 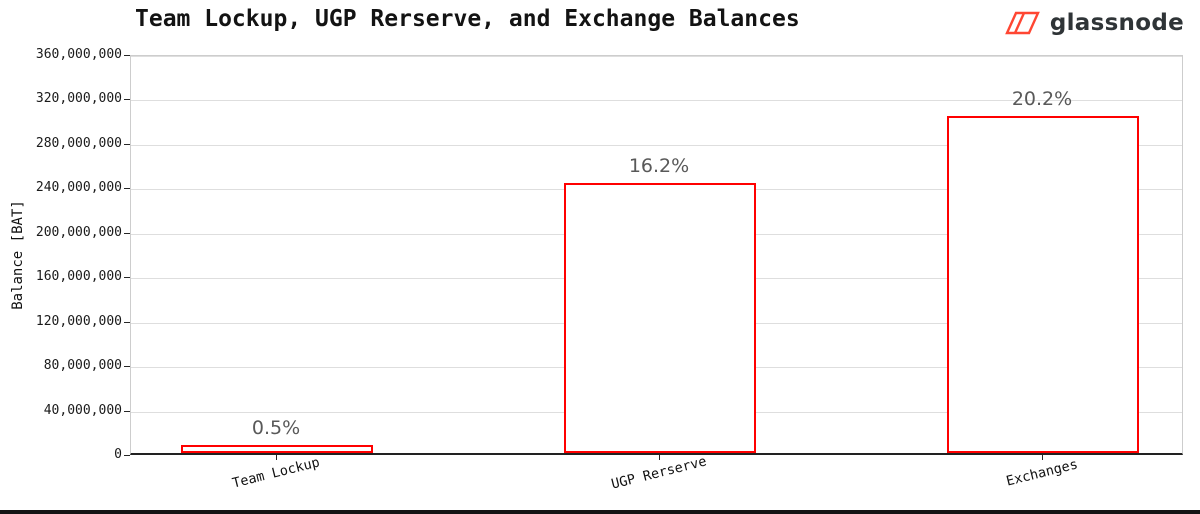 I want to click on y-tick-label: 240,000,000, so click(x=78, y=188).